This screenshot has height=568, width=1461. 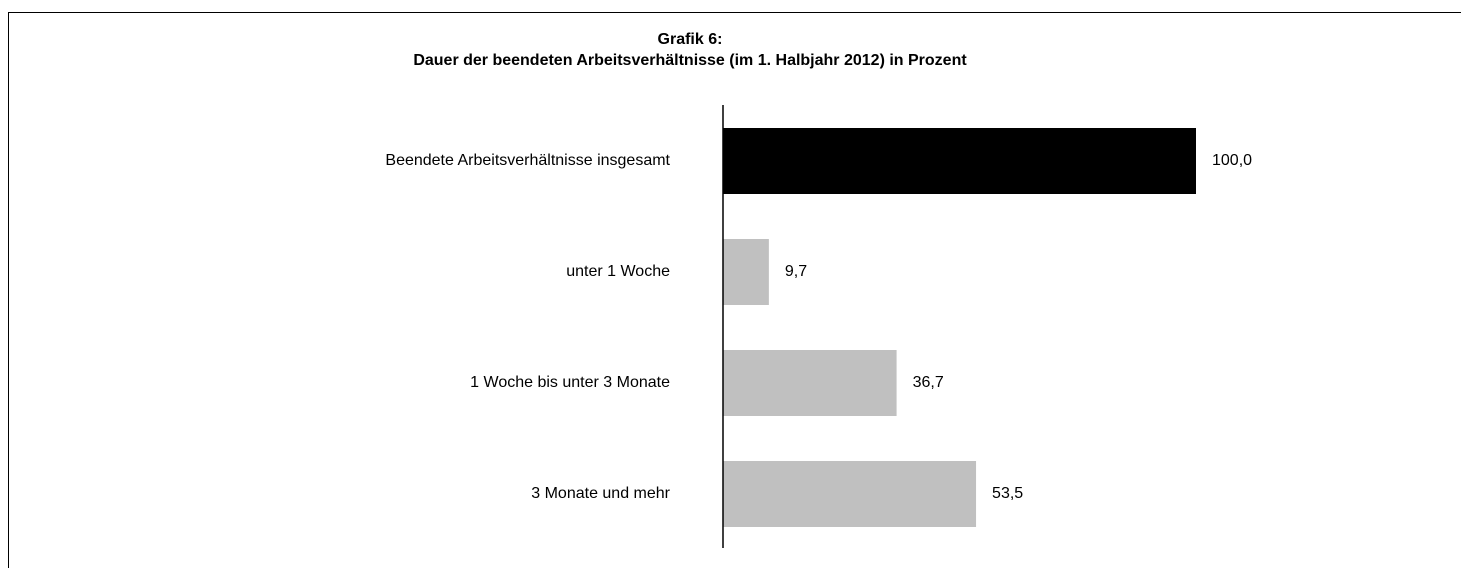 What do you see at coordinates (690, 39) in the screenshot?
I see `chart-title: Grafik 6:` at bounding box center [690, 39].